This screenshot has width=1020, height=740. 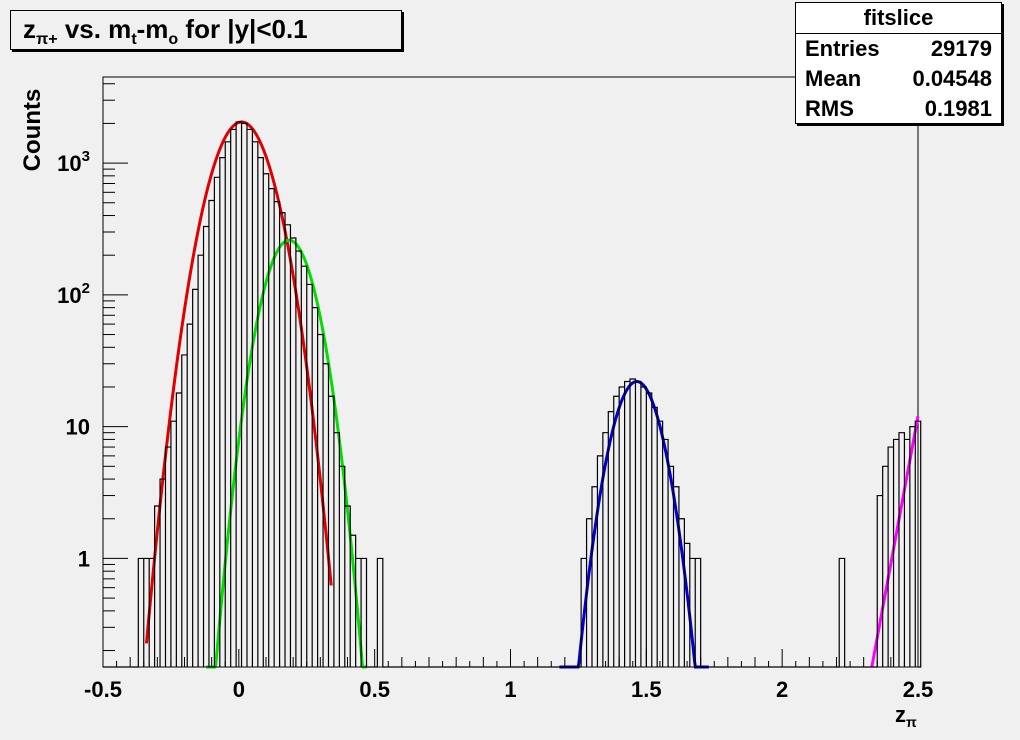 I want to click on stats-value: 0.04548, so click(x=952, y=78).